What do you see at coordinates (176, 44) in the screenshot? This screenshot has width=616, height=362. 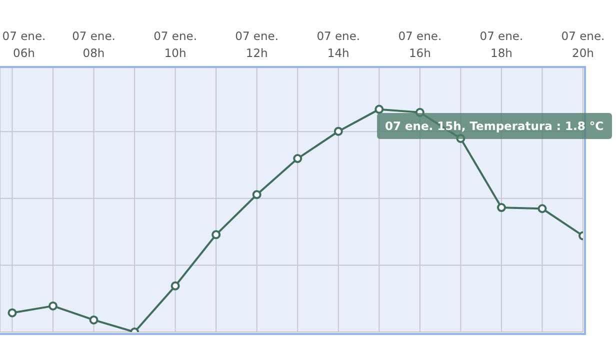 I see `x-tick-label: 07 ene. 10h` at bounding box center [176, 44].